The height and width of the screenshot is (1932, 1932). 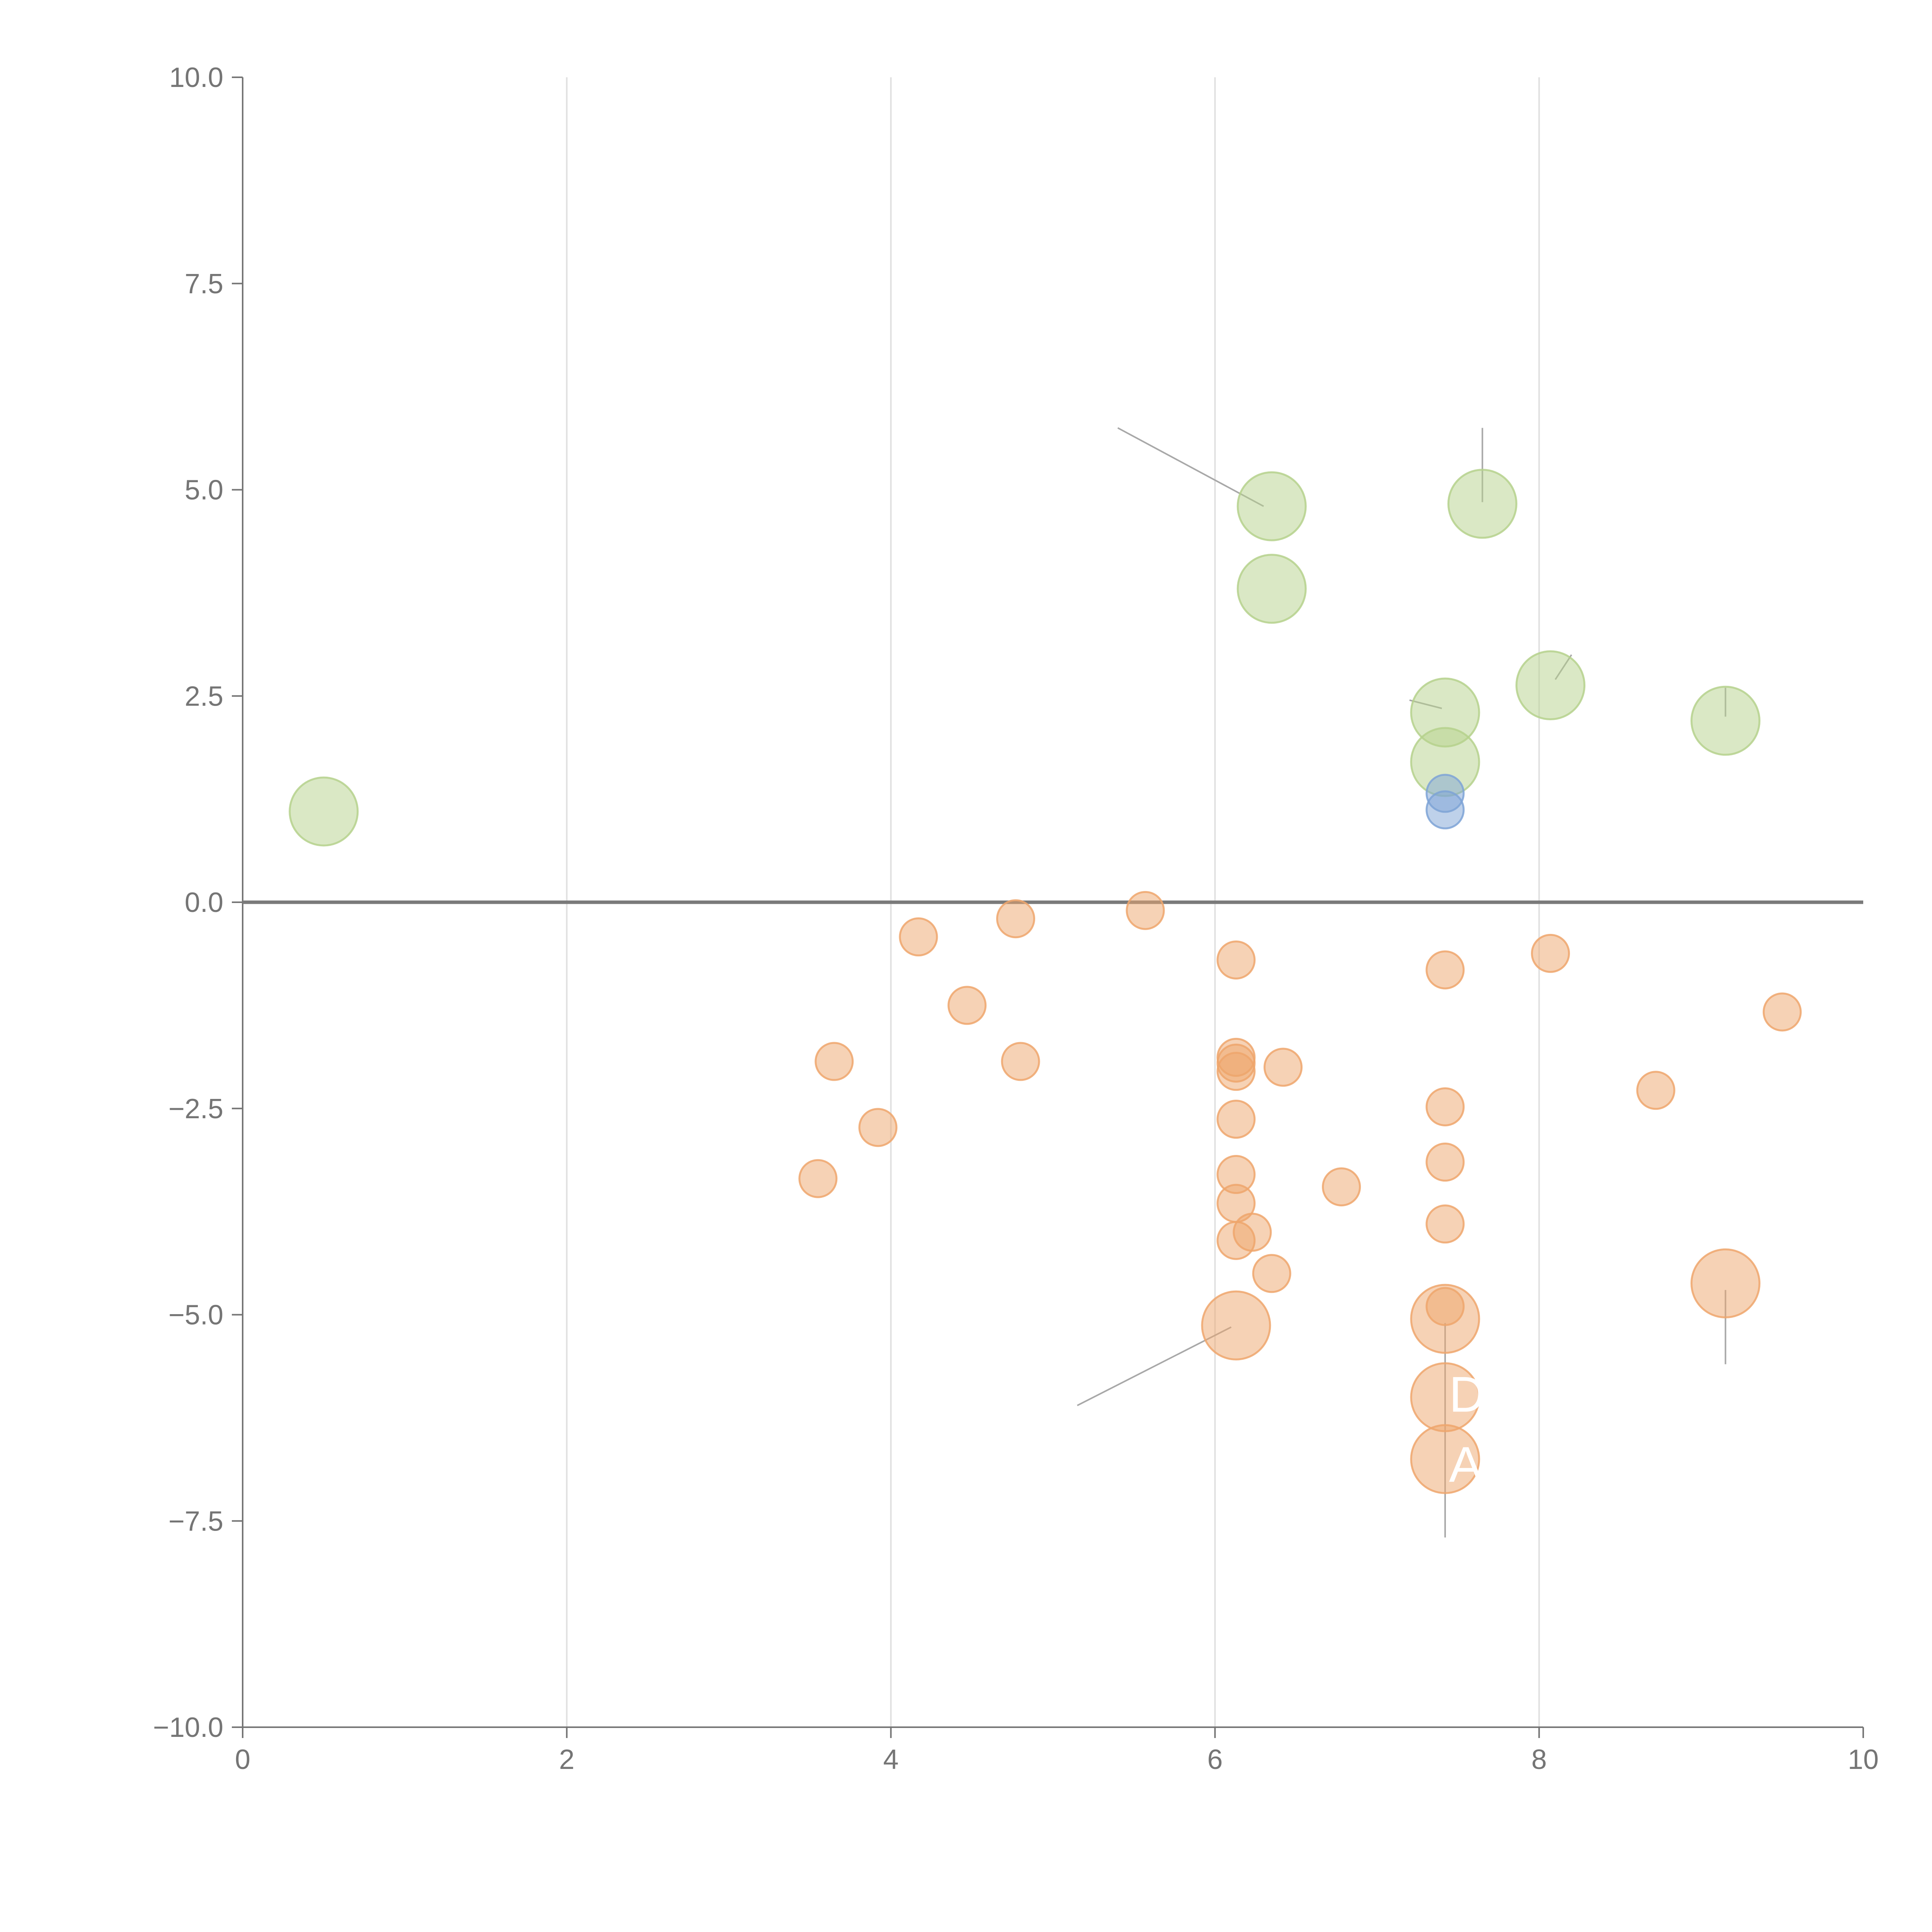 What do you see at coordinates (1445, 810) in the screenshot?
I see `data-point-blue` at bounding box center [1445, 810].